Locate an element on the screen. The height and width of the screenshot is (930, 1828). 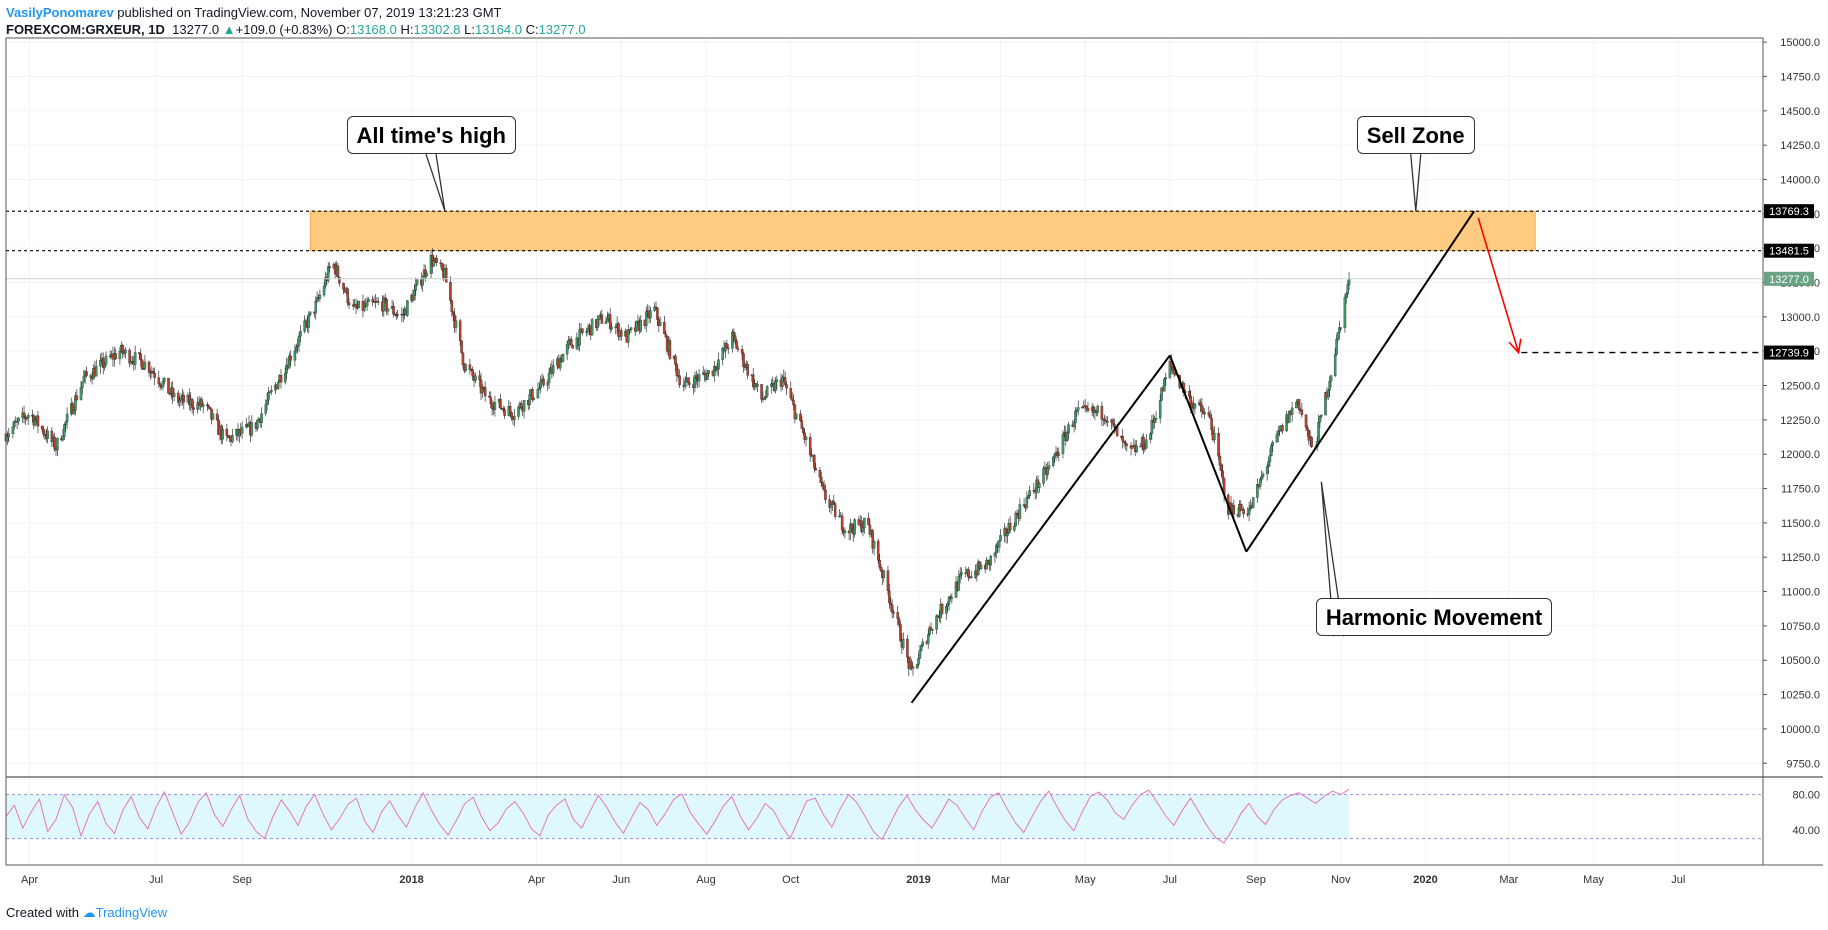
close-value: 13277.0 is located at coordinates (562, 29).